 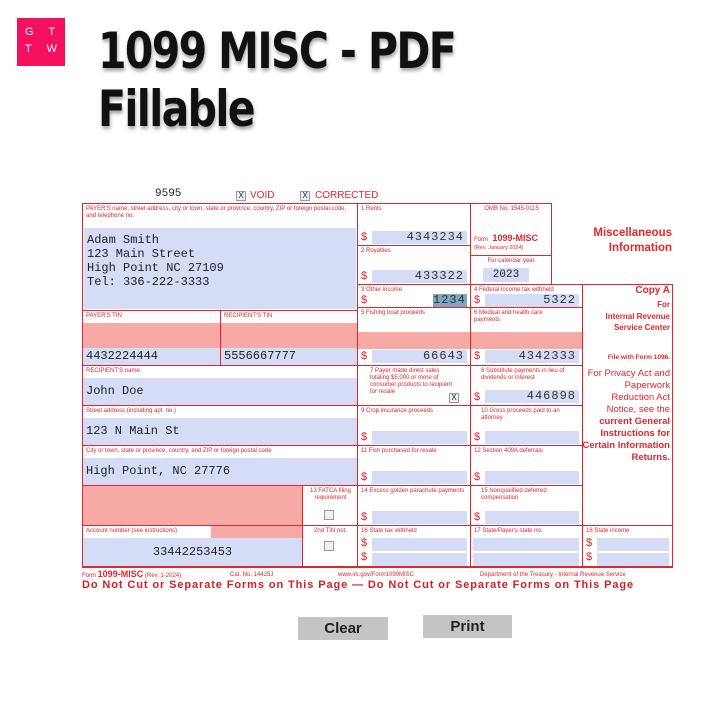 I want to click on form-rev: (Rev. January 2024), so click(x=499, y=248).